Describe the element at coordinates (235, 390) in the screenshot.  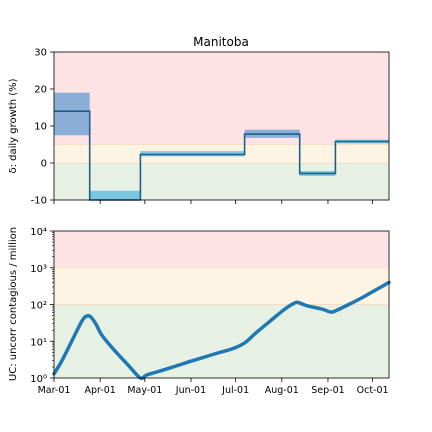
I see `contagious-xtick-label-4: Jul-01` at that location.